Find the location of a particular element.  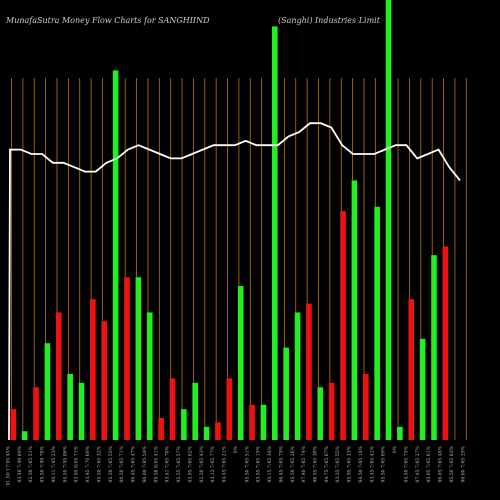

x-tick-label: 95.50 7:90 76% is located at coordinates (43, 463).